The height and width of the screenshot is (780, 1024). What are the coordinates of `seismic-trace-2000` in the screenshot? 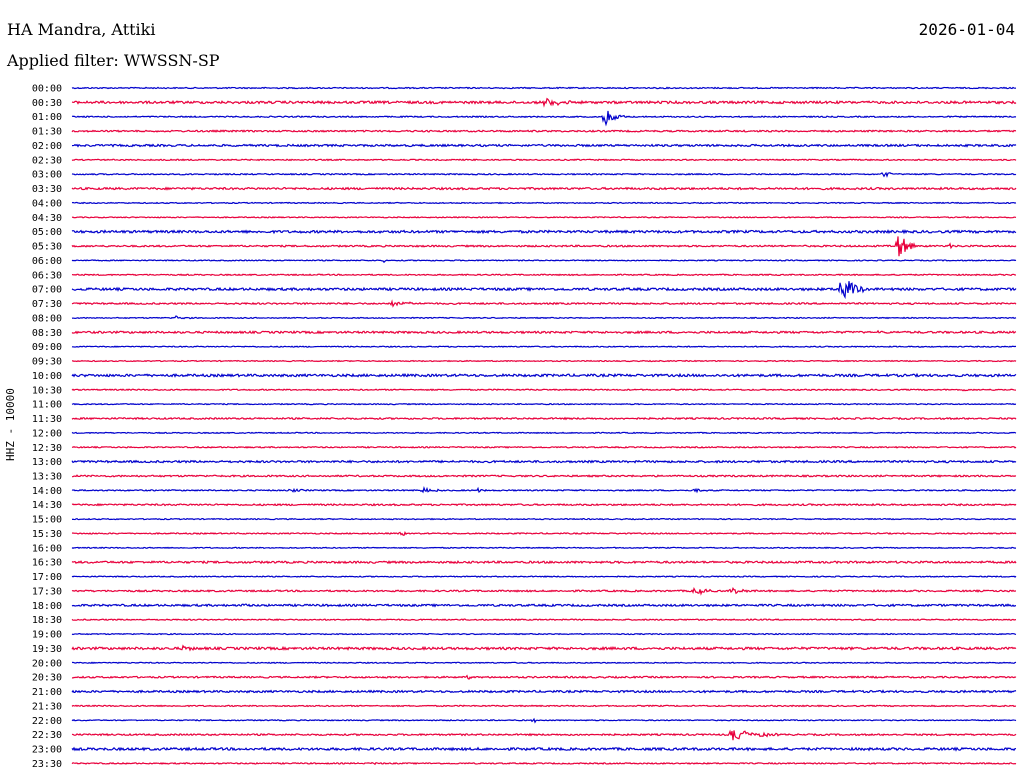 It's located at (544, 663).